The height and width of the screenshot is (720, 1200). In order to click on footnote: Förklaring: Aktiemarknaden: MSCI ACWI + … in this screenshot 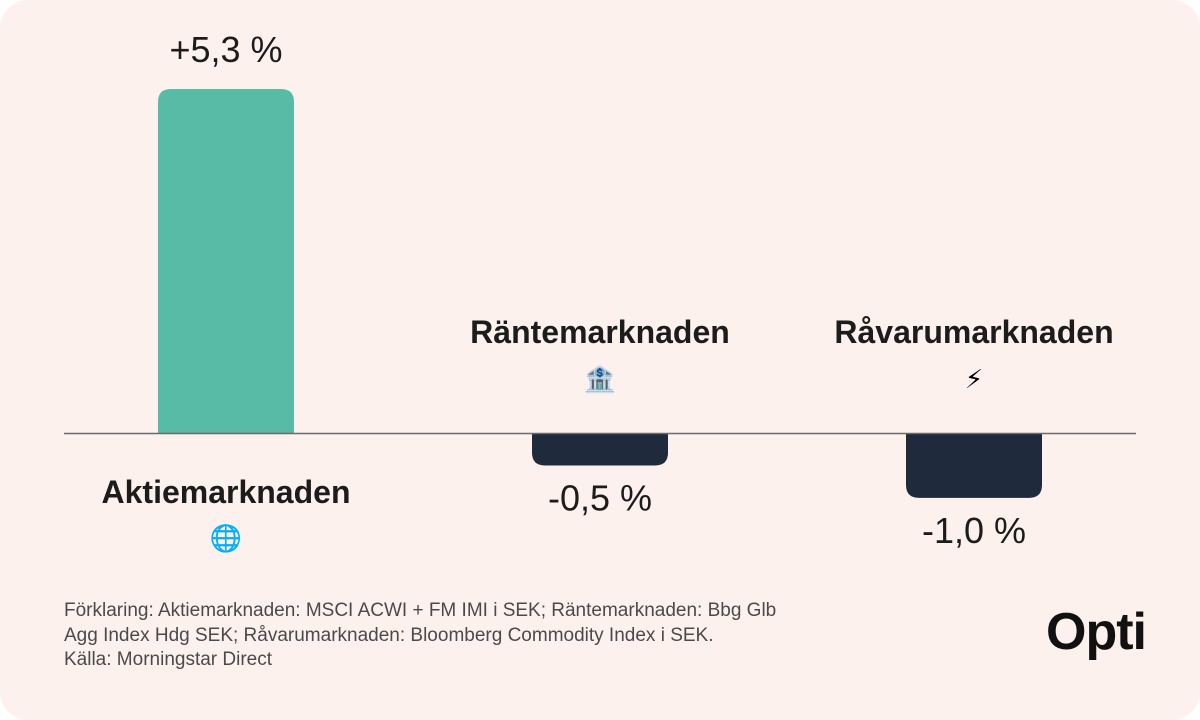, I will do `click(494, 636)`.